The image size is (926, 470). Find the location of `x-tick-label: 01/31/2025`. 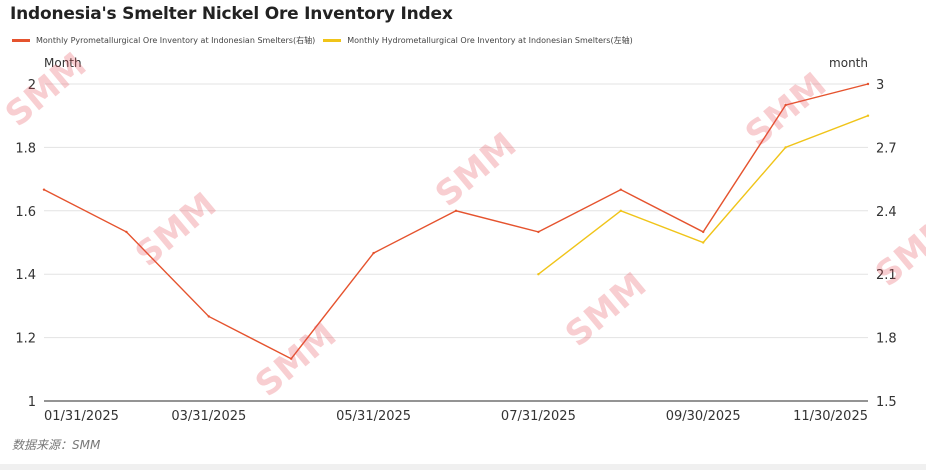

x-tick-label: 01/31/2025 is located at coordinates (81, 416).